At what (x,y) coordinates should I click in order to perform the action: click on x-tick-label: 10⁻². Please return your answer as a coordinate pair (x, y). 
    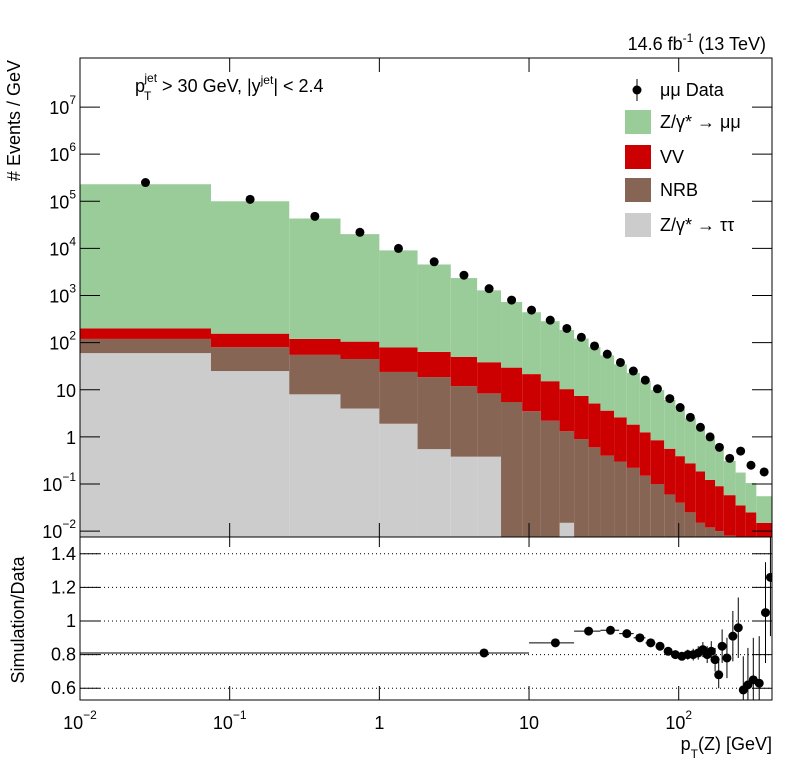
    Looking at the image, I should click on (80, 720).